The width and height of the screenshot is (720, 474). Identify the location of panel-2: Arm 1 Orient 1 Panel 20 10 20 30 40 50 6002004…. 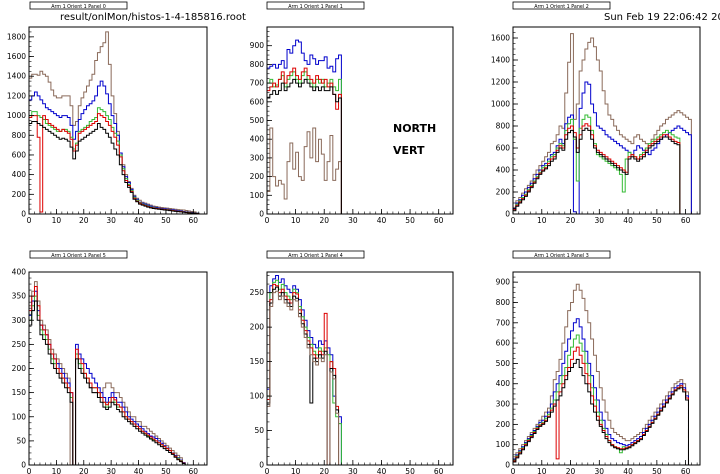
(596, 113).